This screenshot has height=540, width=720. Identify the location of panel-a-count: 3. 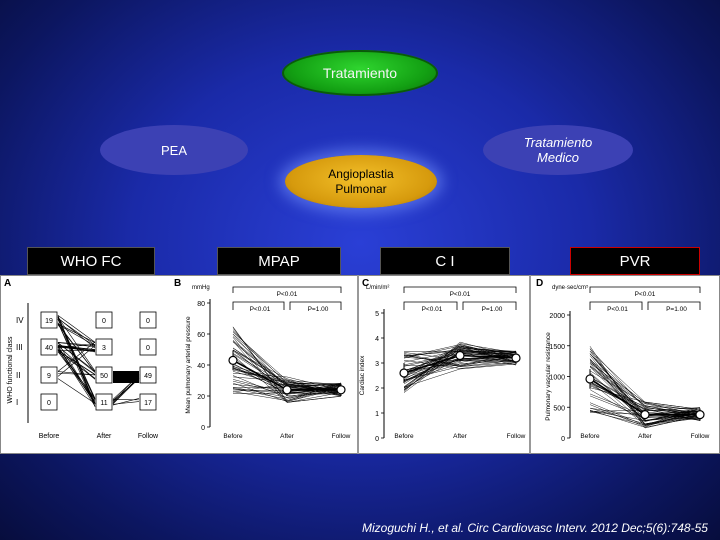
(104, 348).